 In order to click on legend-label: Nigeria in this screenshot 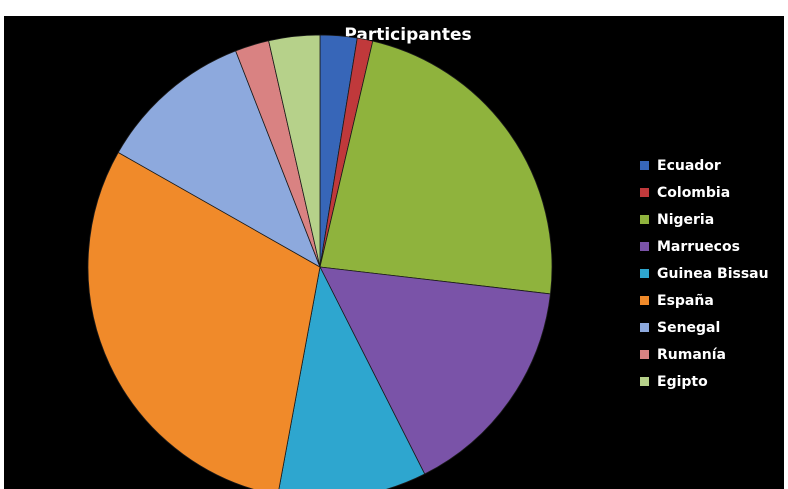, I will do `click(686, 219)`.